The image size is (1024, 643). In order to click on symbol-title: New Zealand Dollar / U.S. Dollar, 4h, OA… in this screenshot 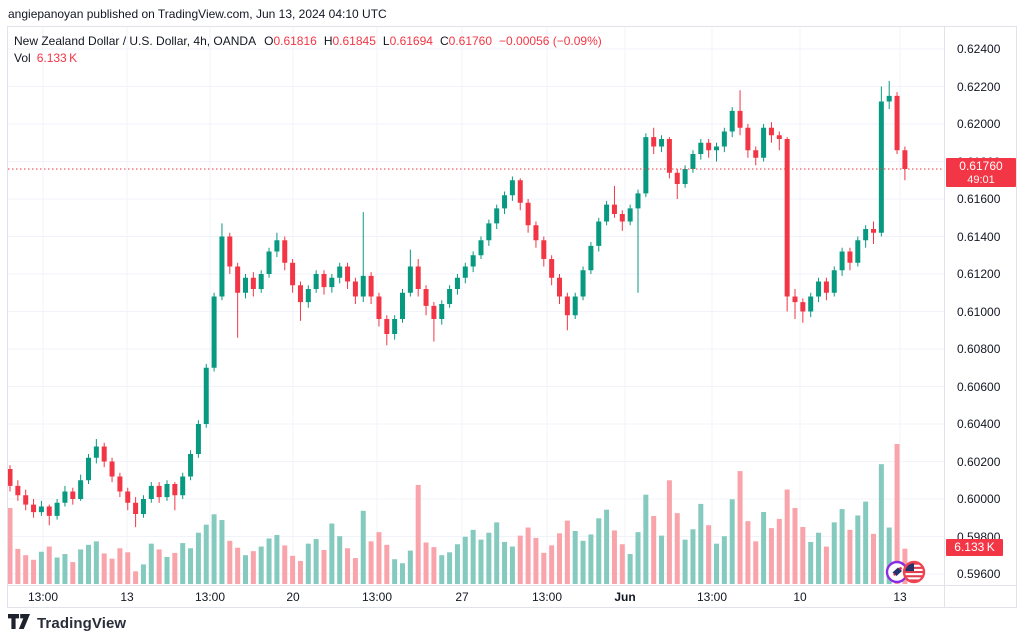, I will do `click(135, 41)`.